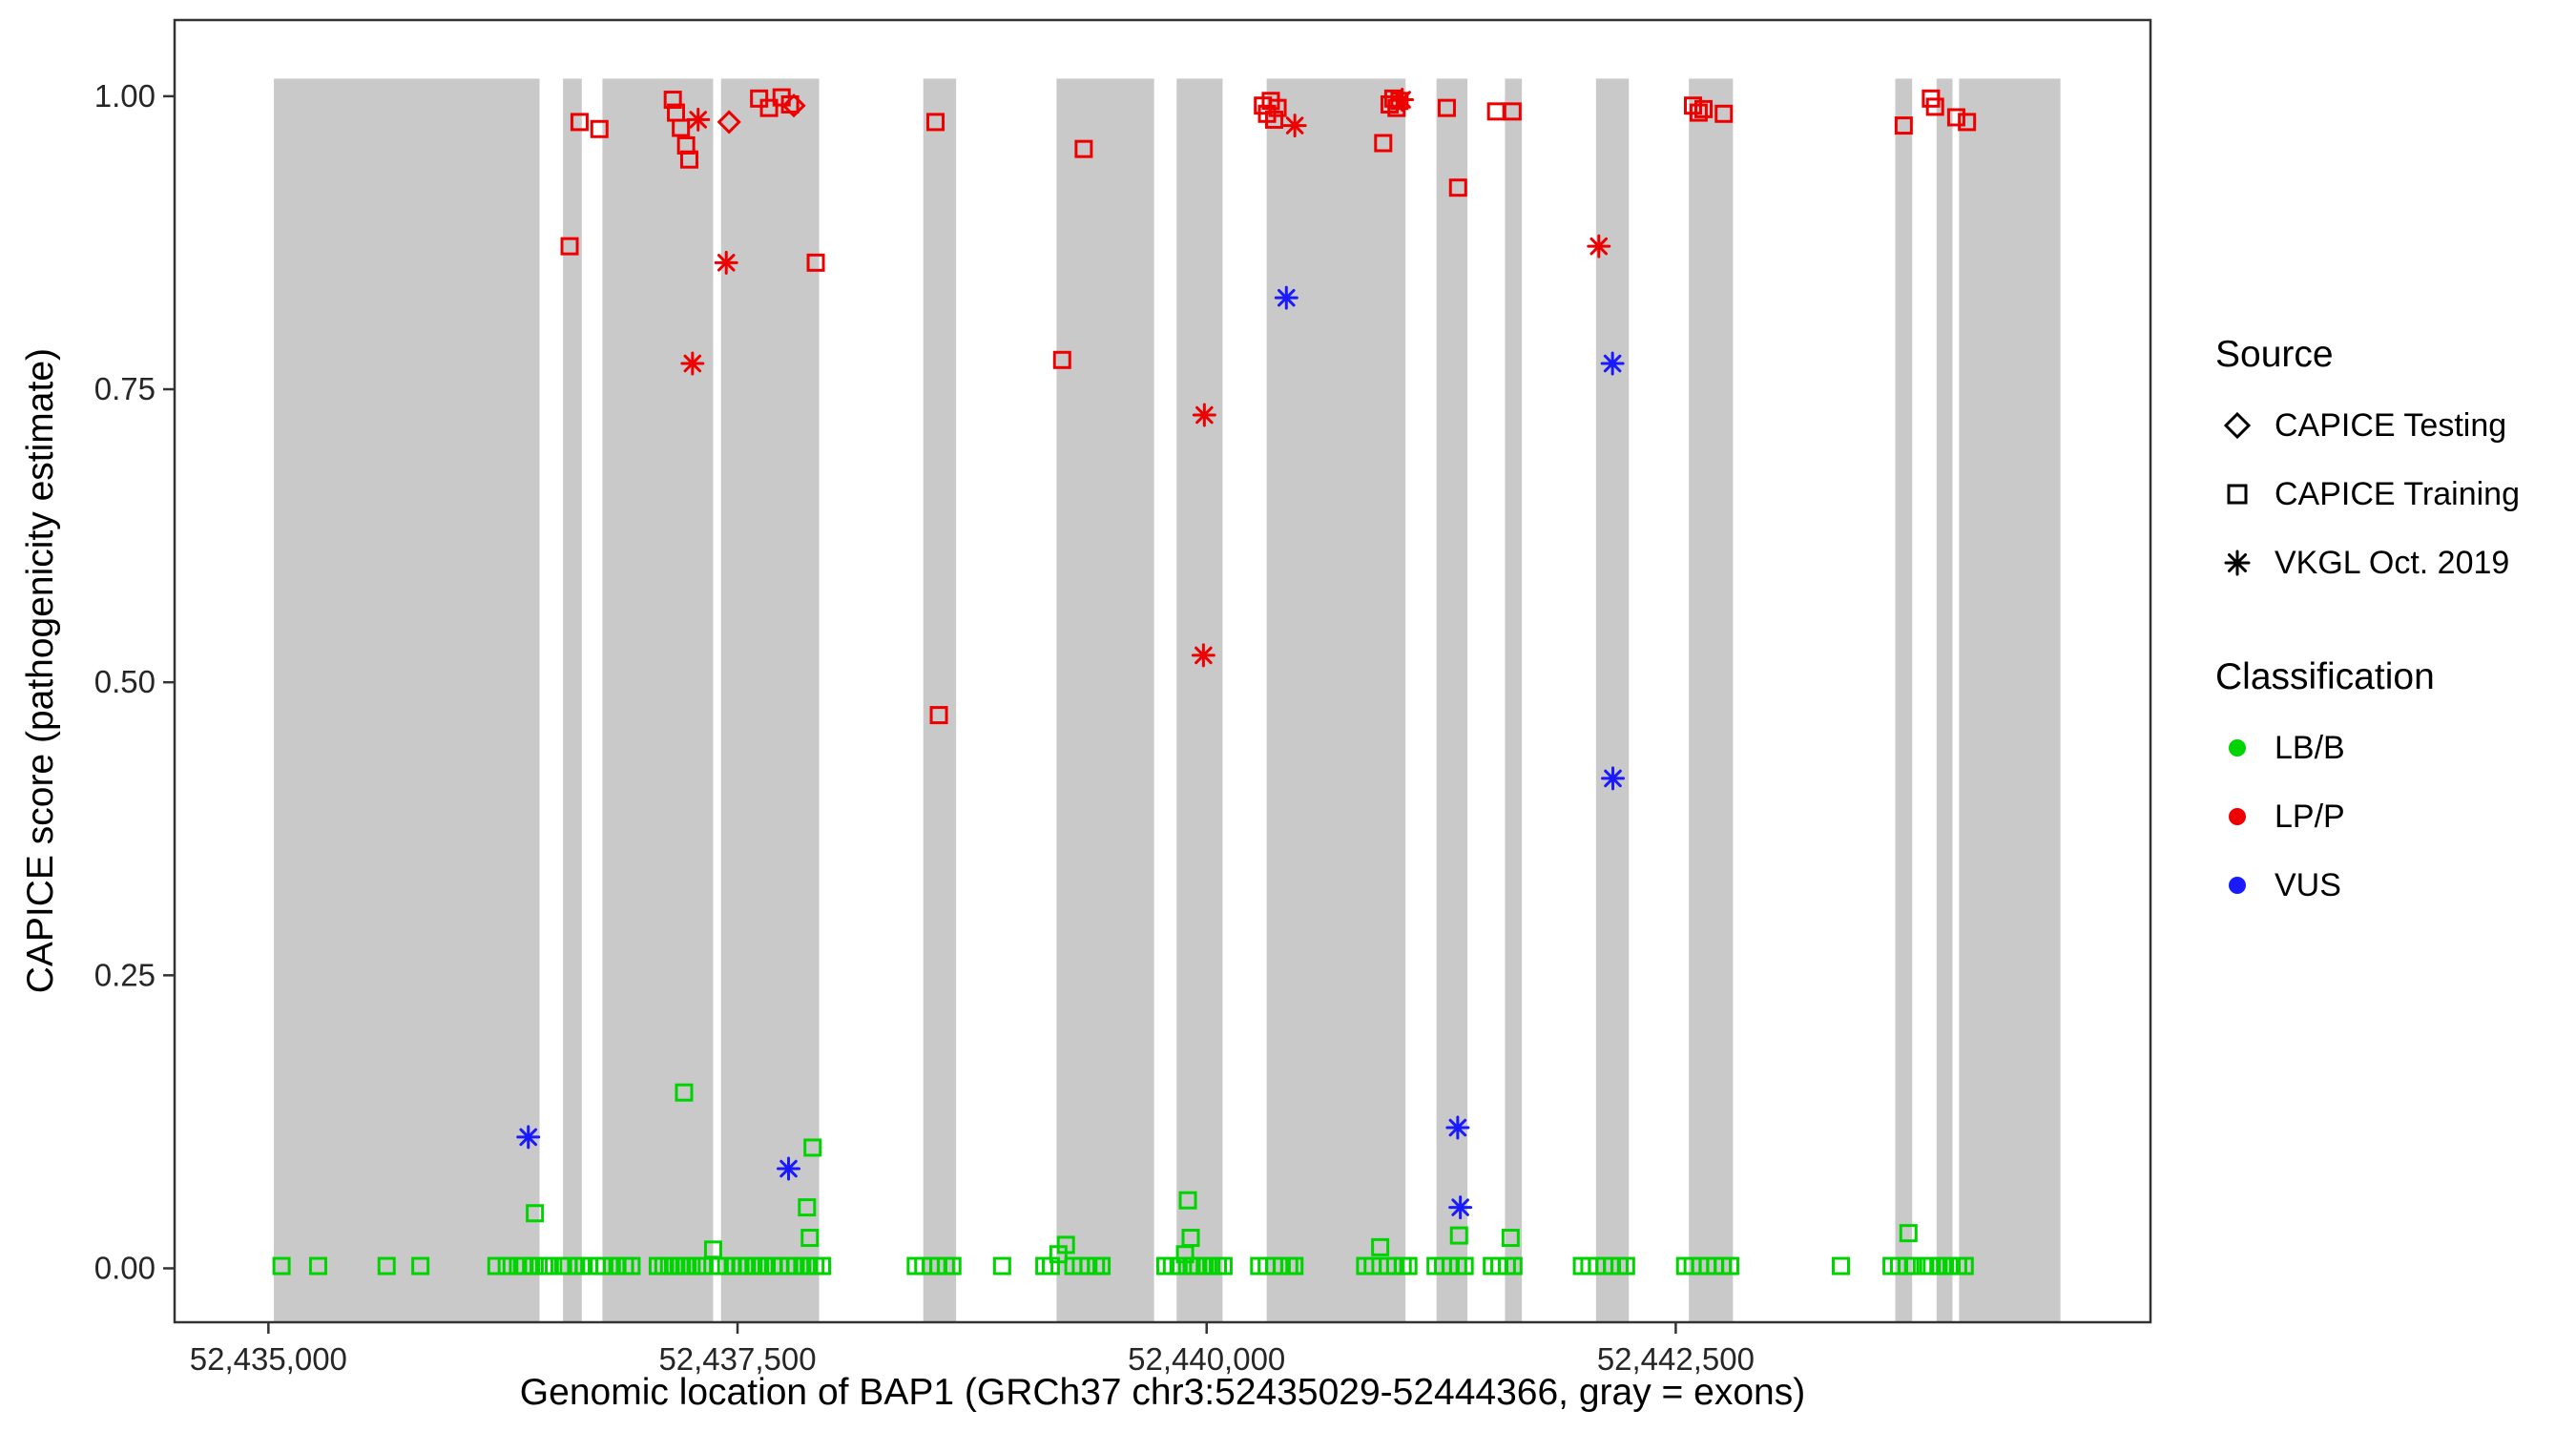  I want to click on legend-item-capice-testing: CAPICE Testing, so click(2392, 425).